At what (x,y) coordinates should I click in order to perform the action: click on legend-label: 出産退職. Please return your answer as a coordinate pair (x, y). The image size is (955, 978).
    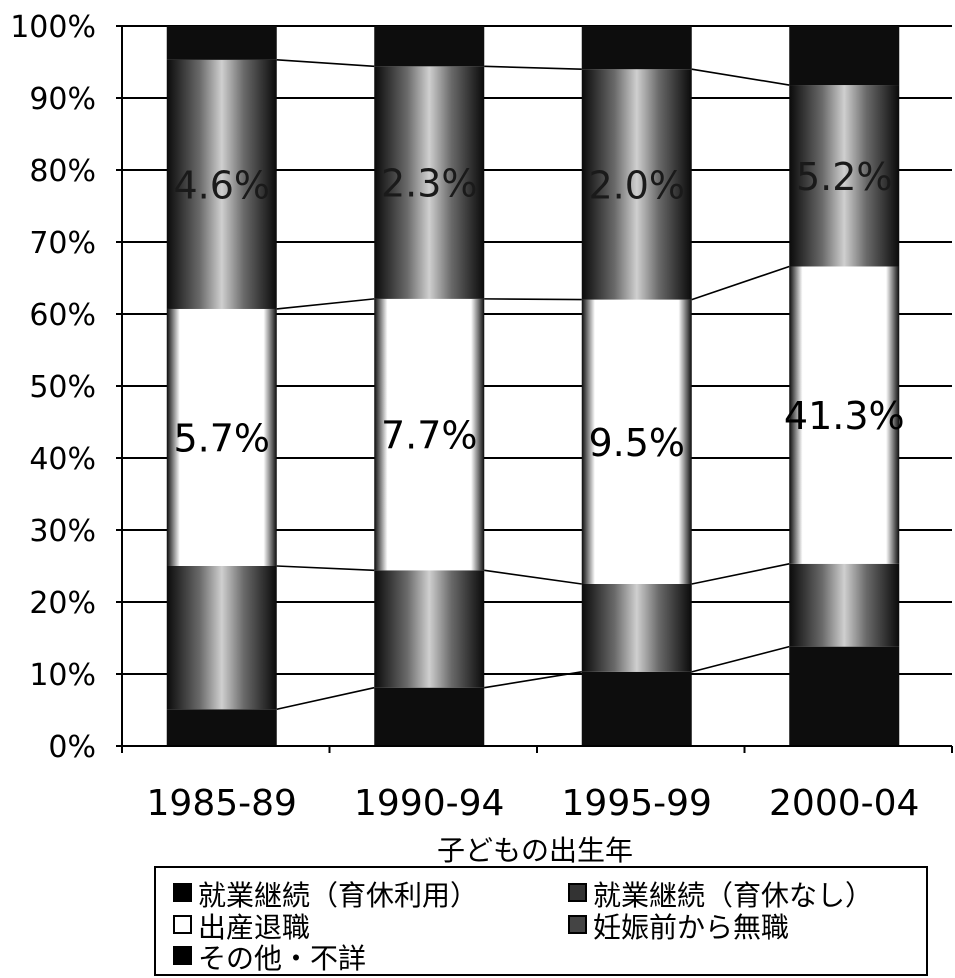
    Looking at the image, I should click on (254, 927).